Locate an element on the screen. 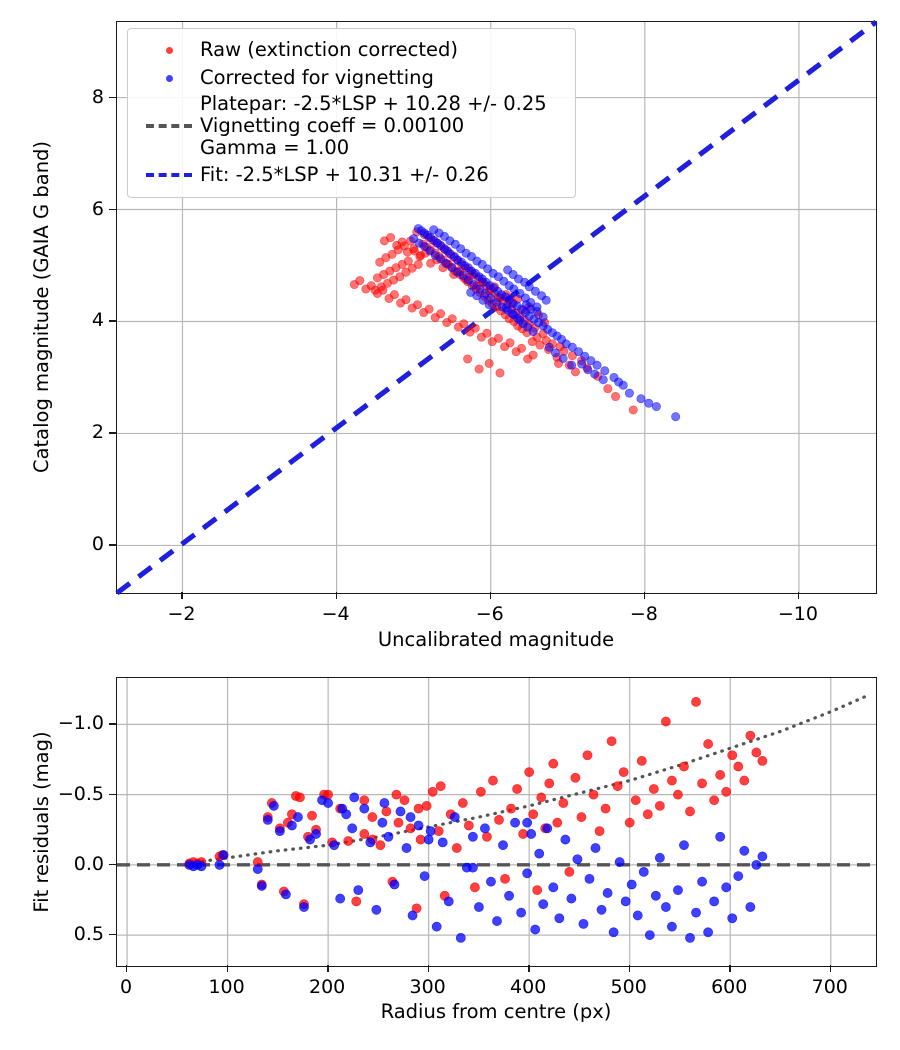  x-tick-label: 200 is located at coordinates (327, 987).